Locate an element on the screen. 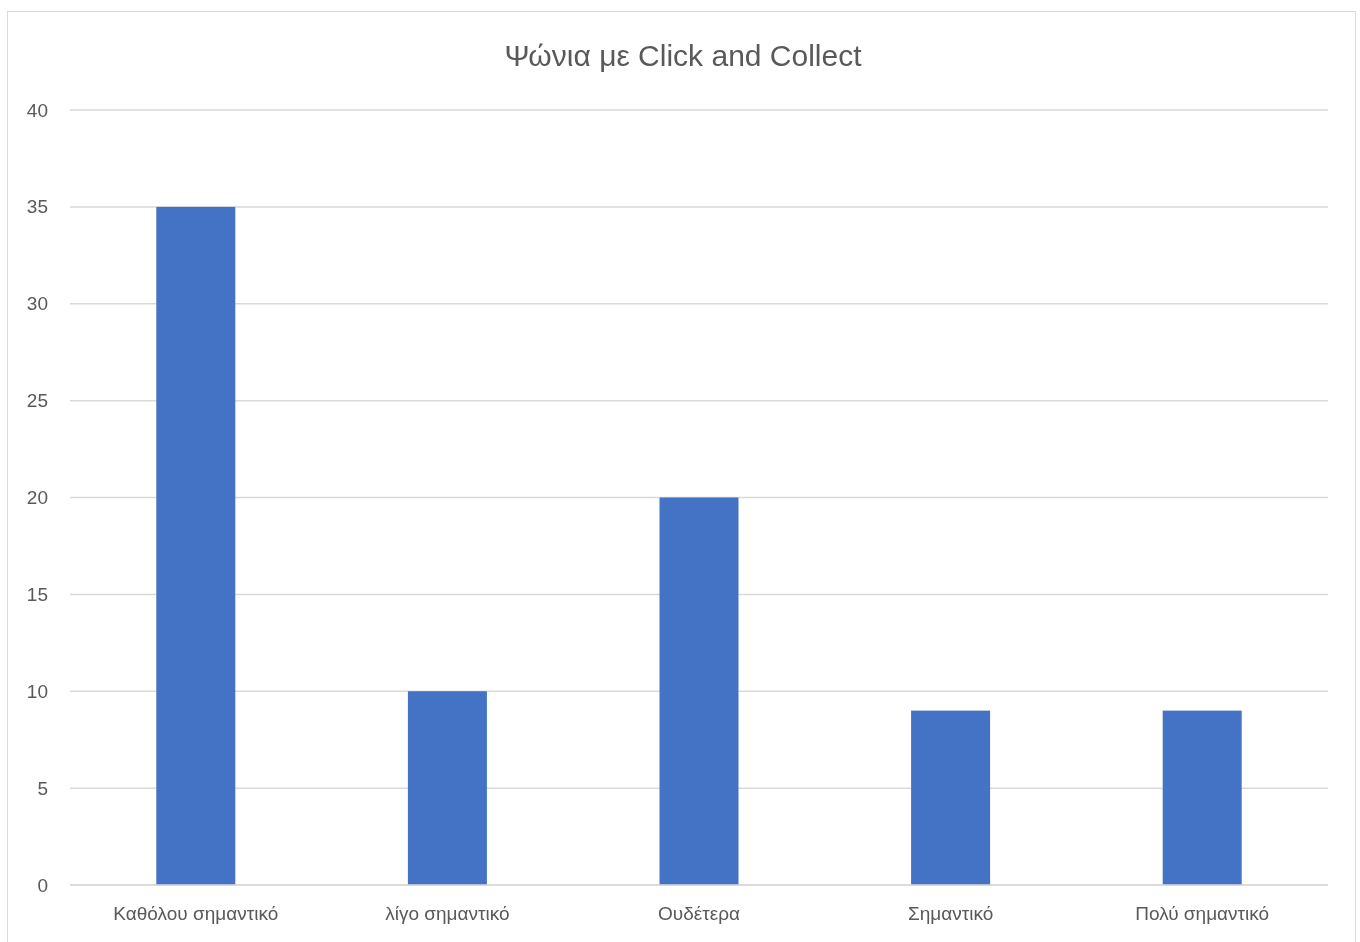 Image resolution: width=1360 pixels, height=942 pixels. x-tick-label: Καθόλου σημαντικό is located at coordinates (196, 914).